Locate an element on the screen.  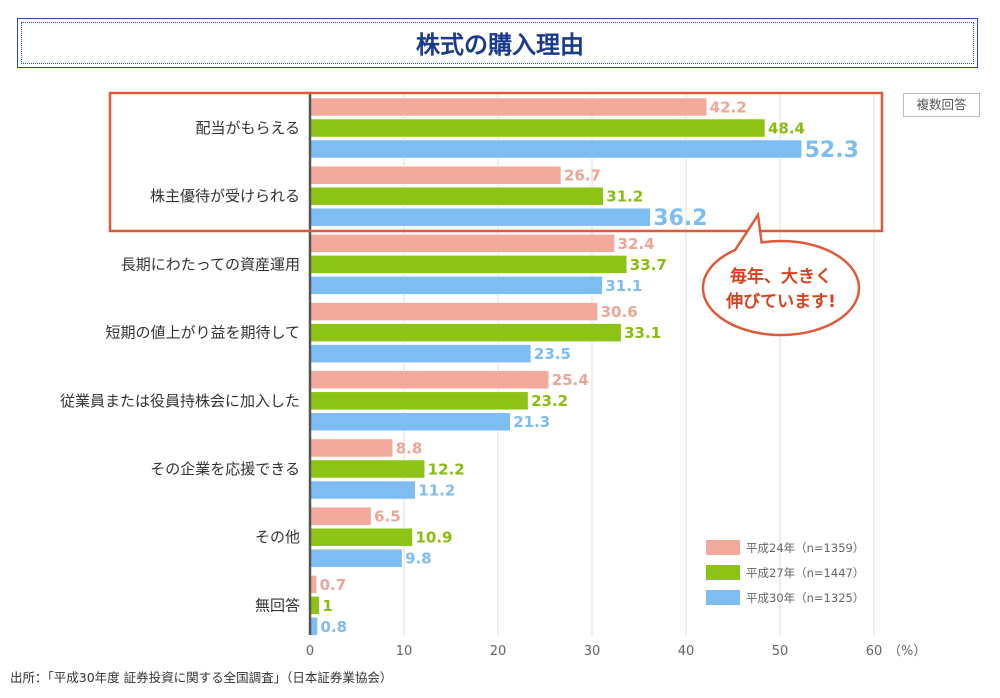
data-label: 23.5 is located at coordinates (552, 354).